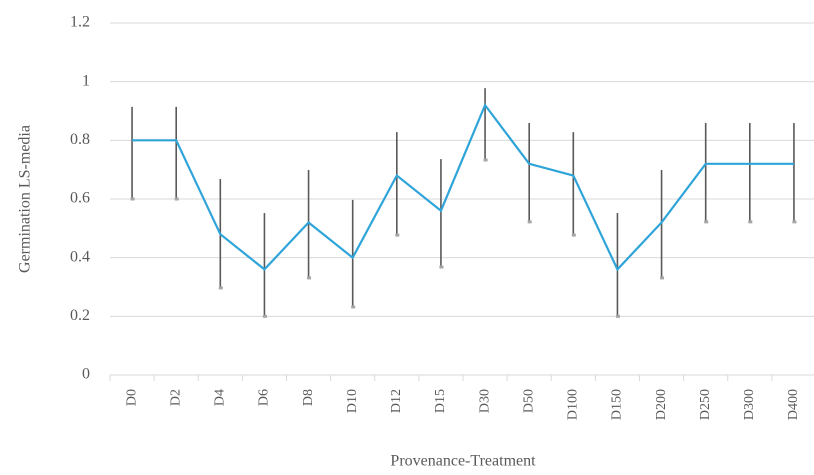 The height and width of the screenshot is (475, 814). Describe the element at coordinates (463, 461) in the screenshot. I see `x-axis-title: Provenance-Treatment` at that location.